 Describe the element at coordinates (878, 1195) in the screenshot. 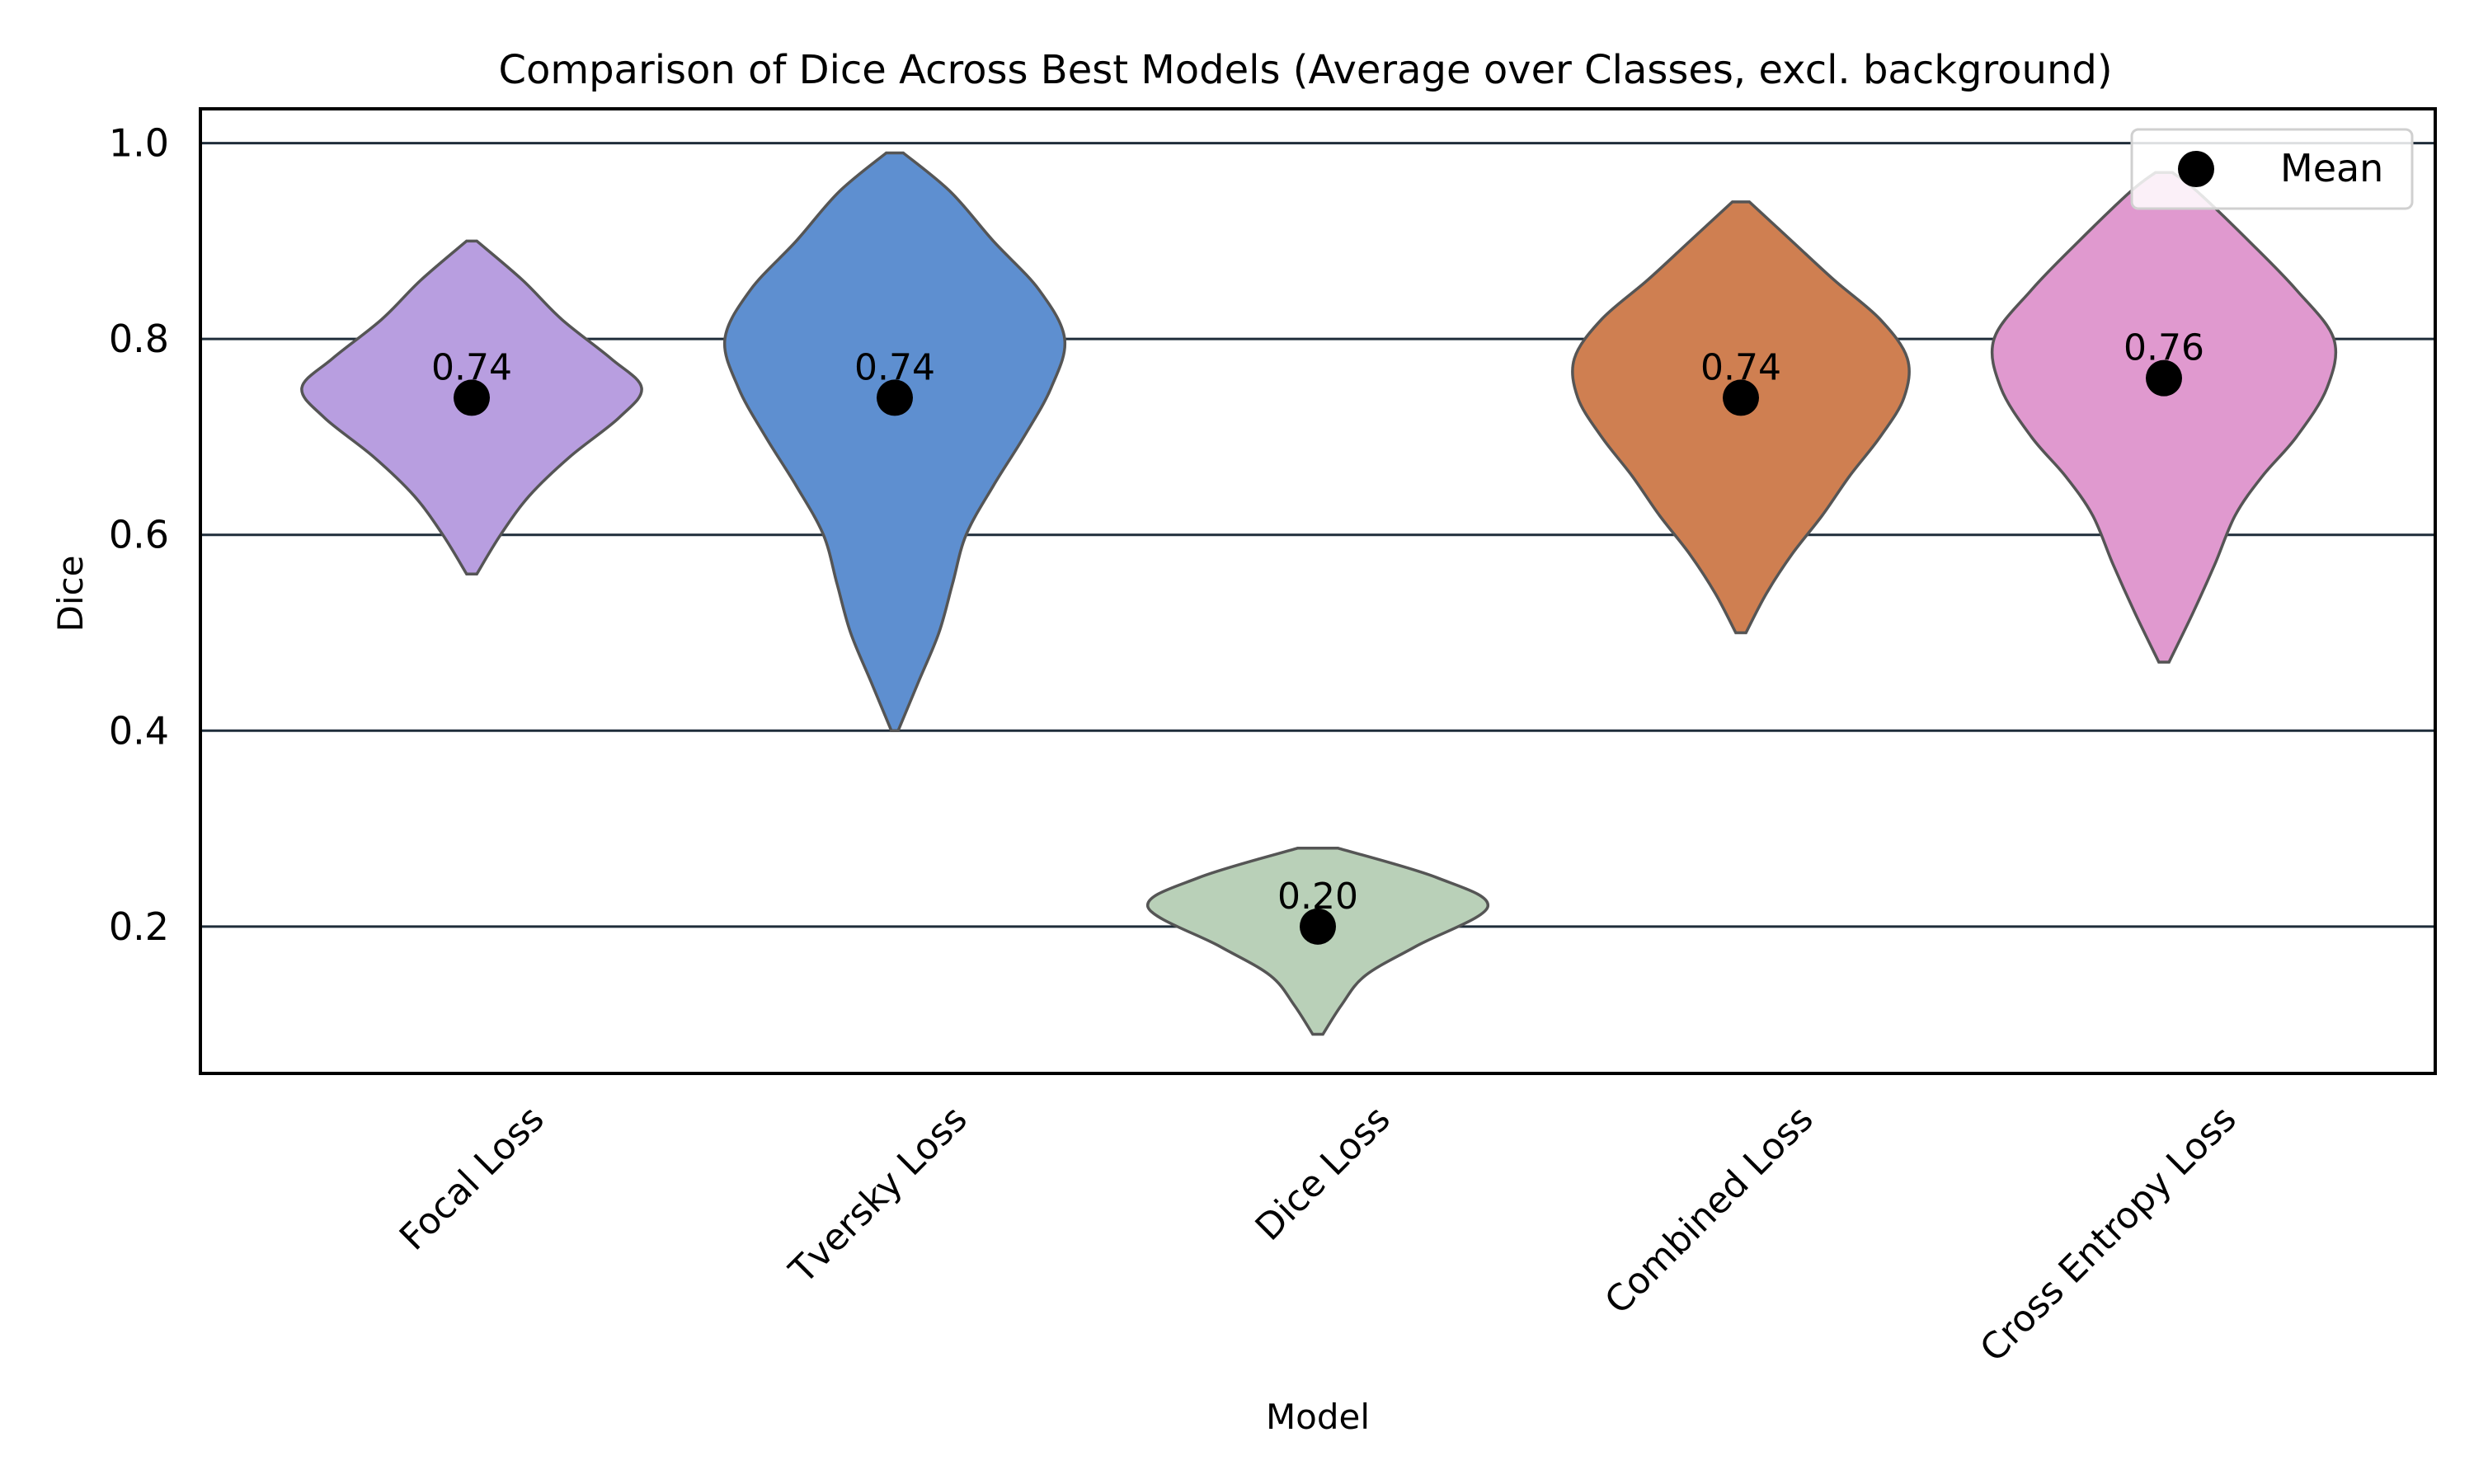

I see `x-tick-label: Tversky Loss` at that location.